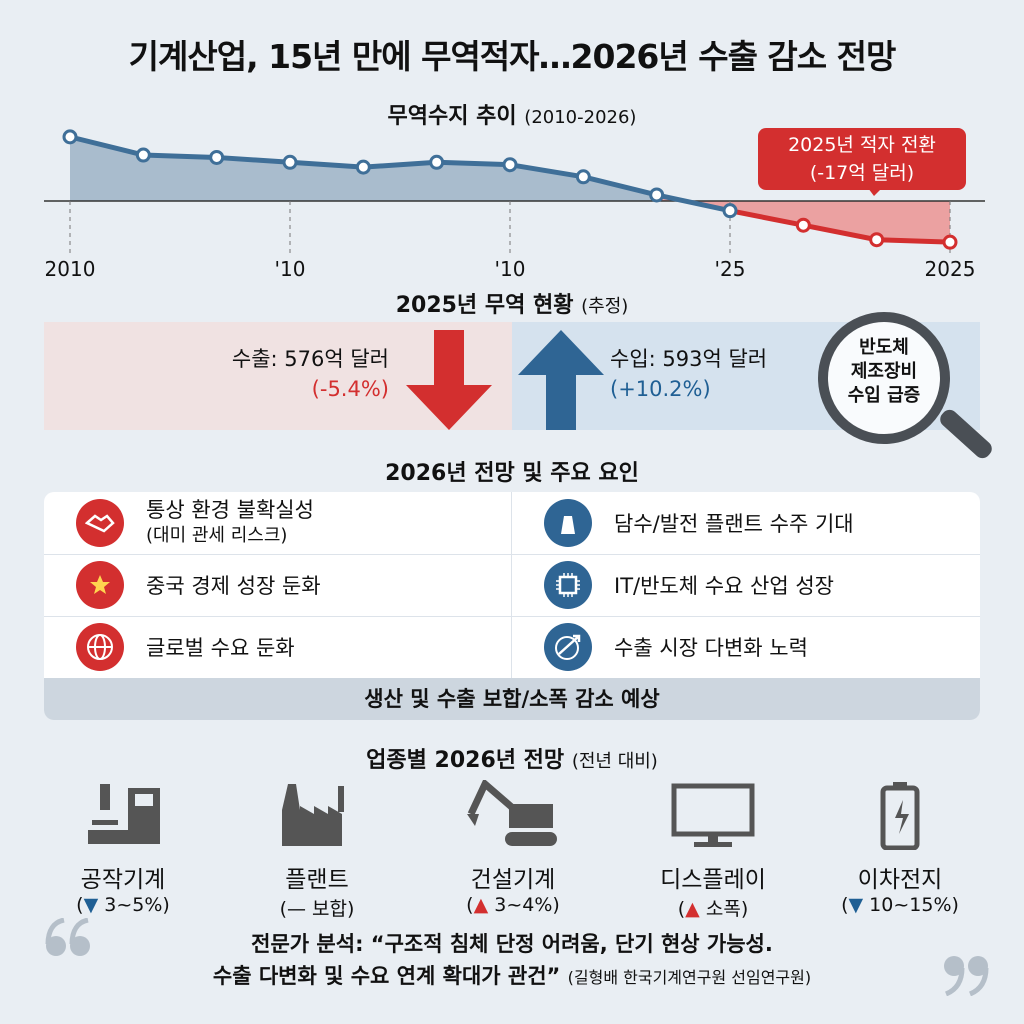  What do you see at coordinates (580, 117) in the screenshot?
I see `chart-subtitle: (2010-2026)` at bounding box center [580, 117].